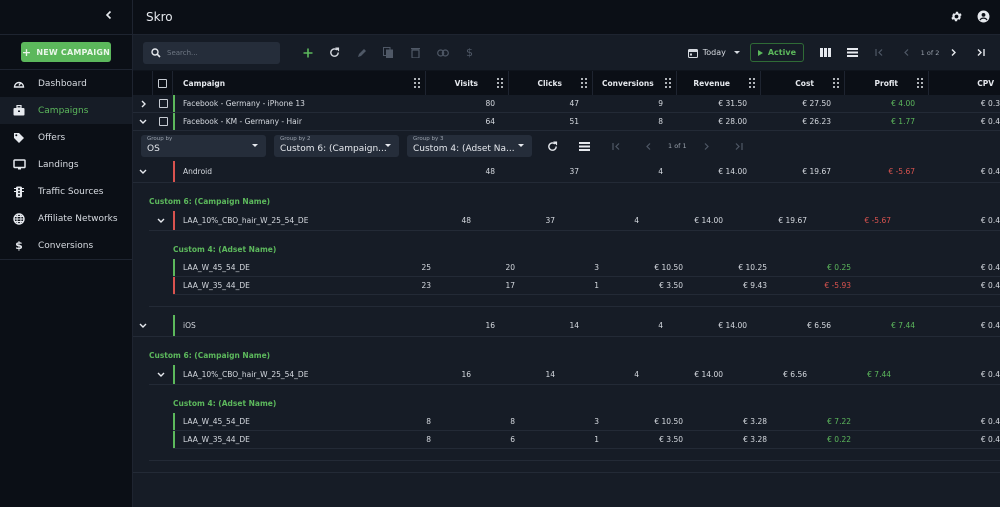 The width and height of the screenshot is (1000, 507). I want to click on col-conversions: Conversions, so click(635, 83).